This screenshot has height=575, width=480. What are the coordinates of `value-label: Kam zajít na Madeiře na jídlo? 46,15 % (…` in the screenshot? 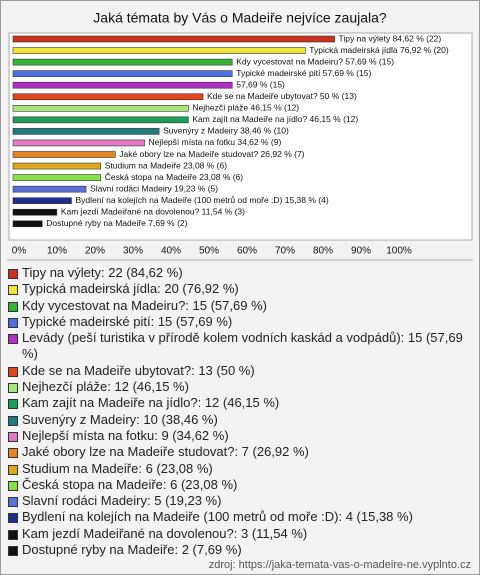 It's located at (275, 119).